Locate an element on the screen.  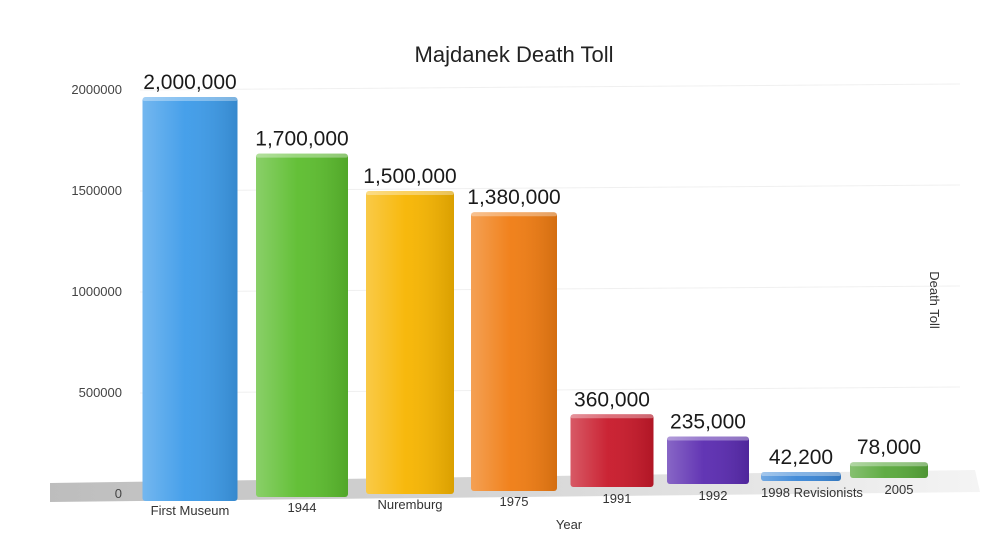
data-label: 1,700,000 is located at coordinates (301, 139).